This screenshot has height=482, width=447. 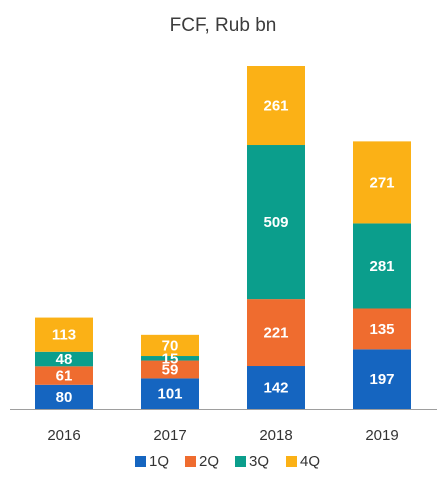 I want to click on data-label-2018-4q: 261, so click(x=275, y=106).